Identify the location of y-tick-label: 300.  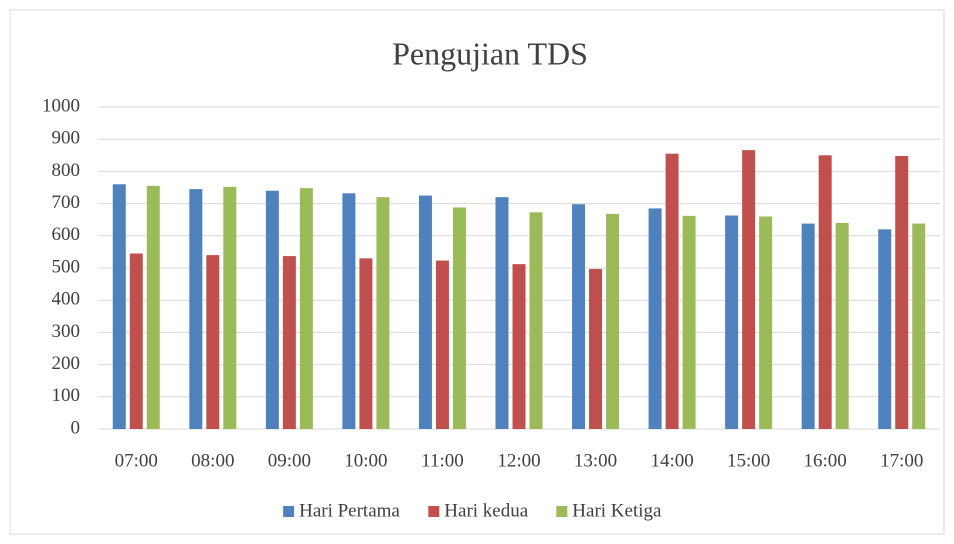
(66, 331).